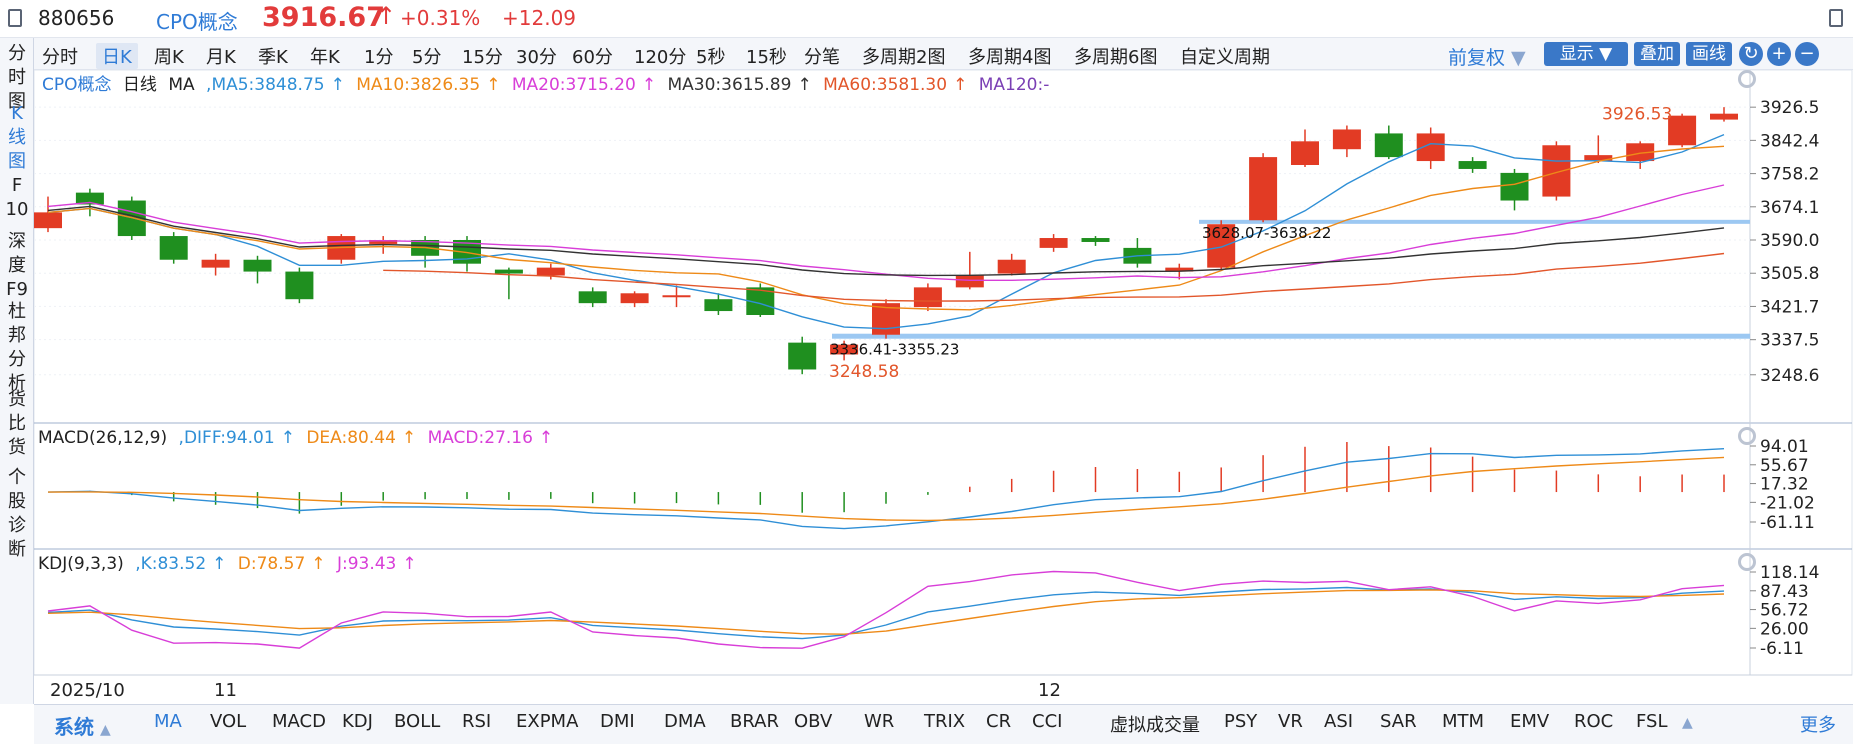 This screenshot has width=1853, height=744. I want to click on indicator-tab-10: OBV, so click(813, 721).